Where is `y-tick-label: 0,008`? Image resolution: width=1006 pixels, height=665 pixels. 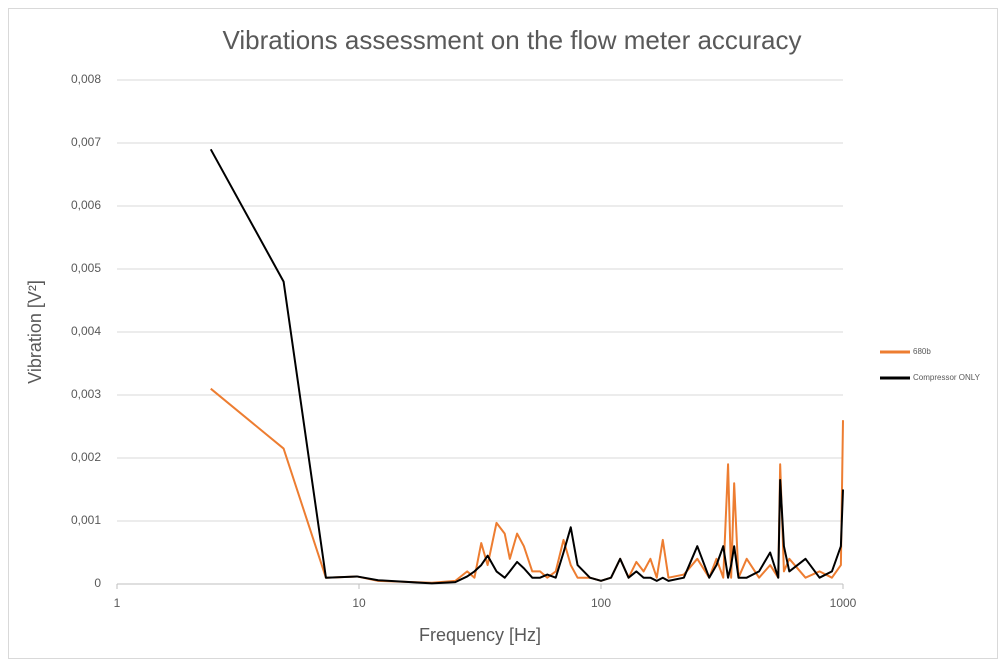 y-tick-label: 0,008 is located at coordinates (86, 79).